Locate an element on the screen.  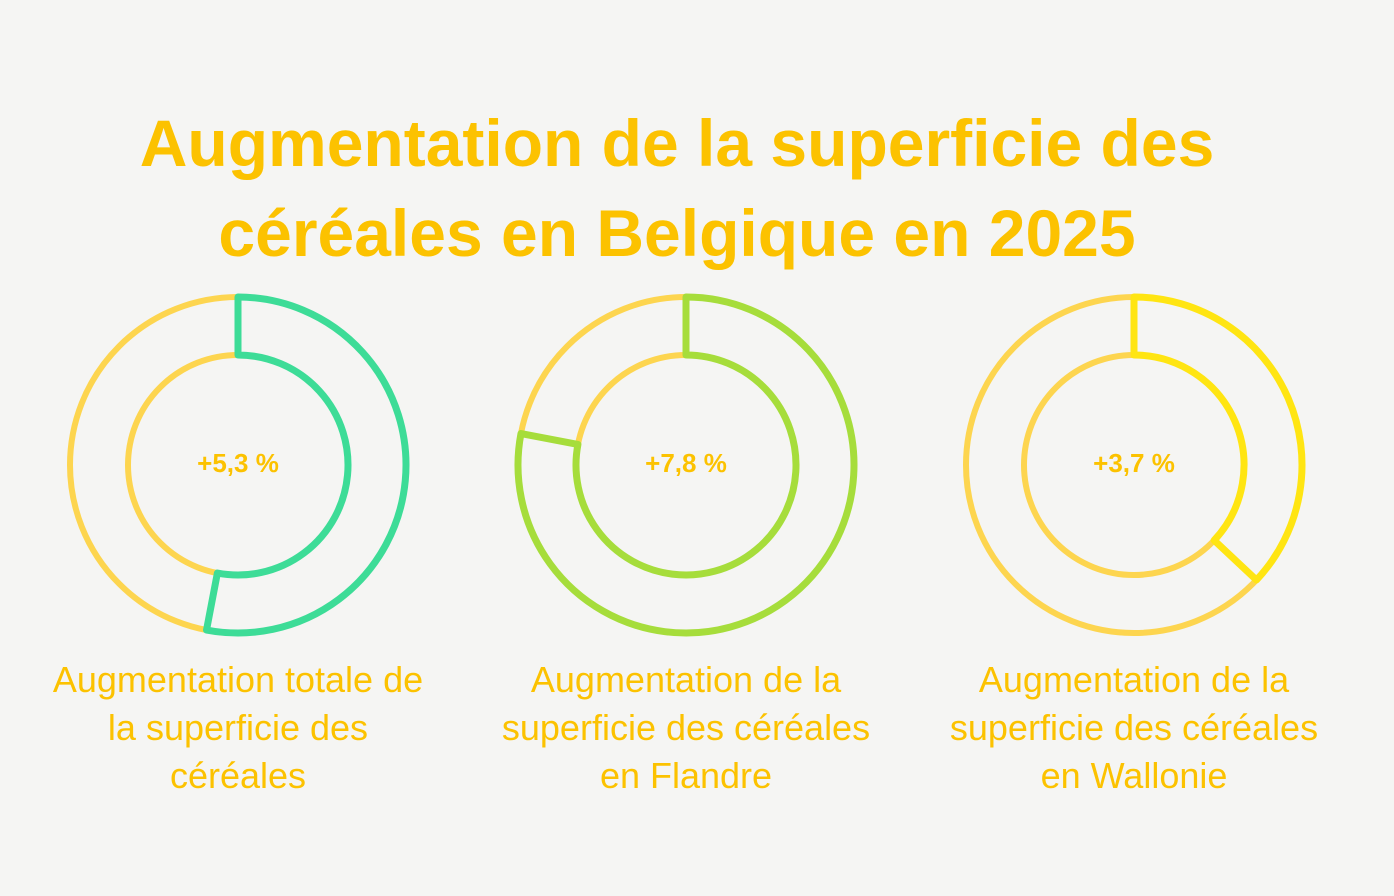
value-label: +7,8 % is located at coordinates (686, 463).